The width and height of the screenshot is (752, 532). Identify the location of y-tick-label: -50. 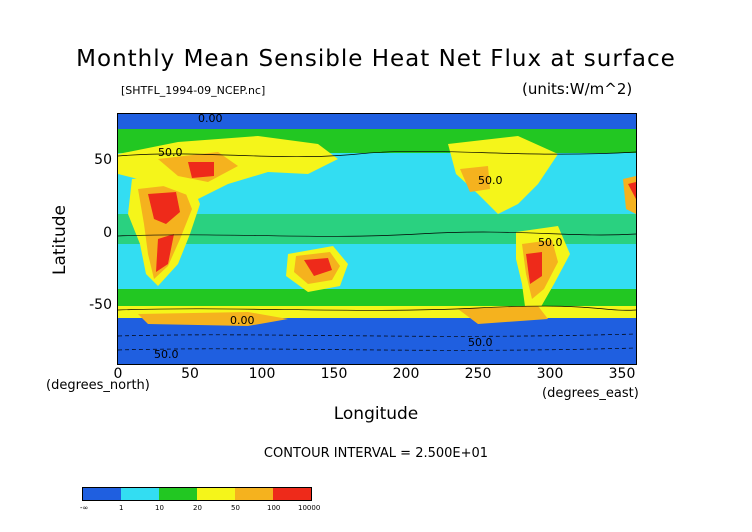
(100, 305).